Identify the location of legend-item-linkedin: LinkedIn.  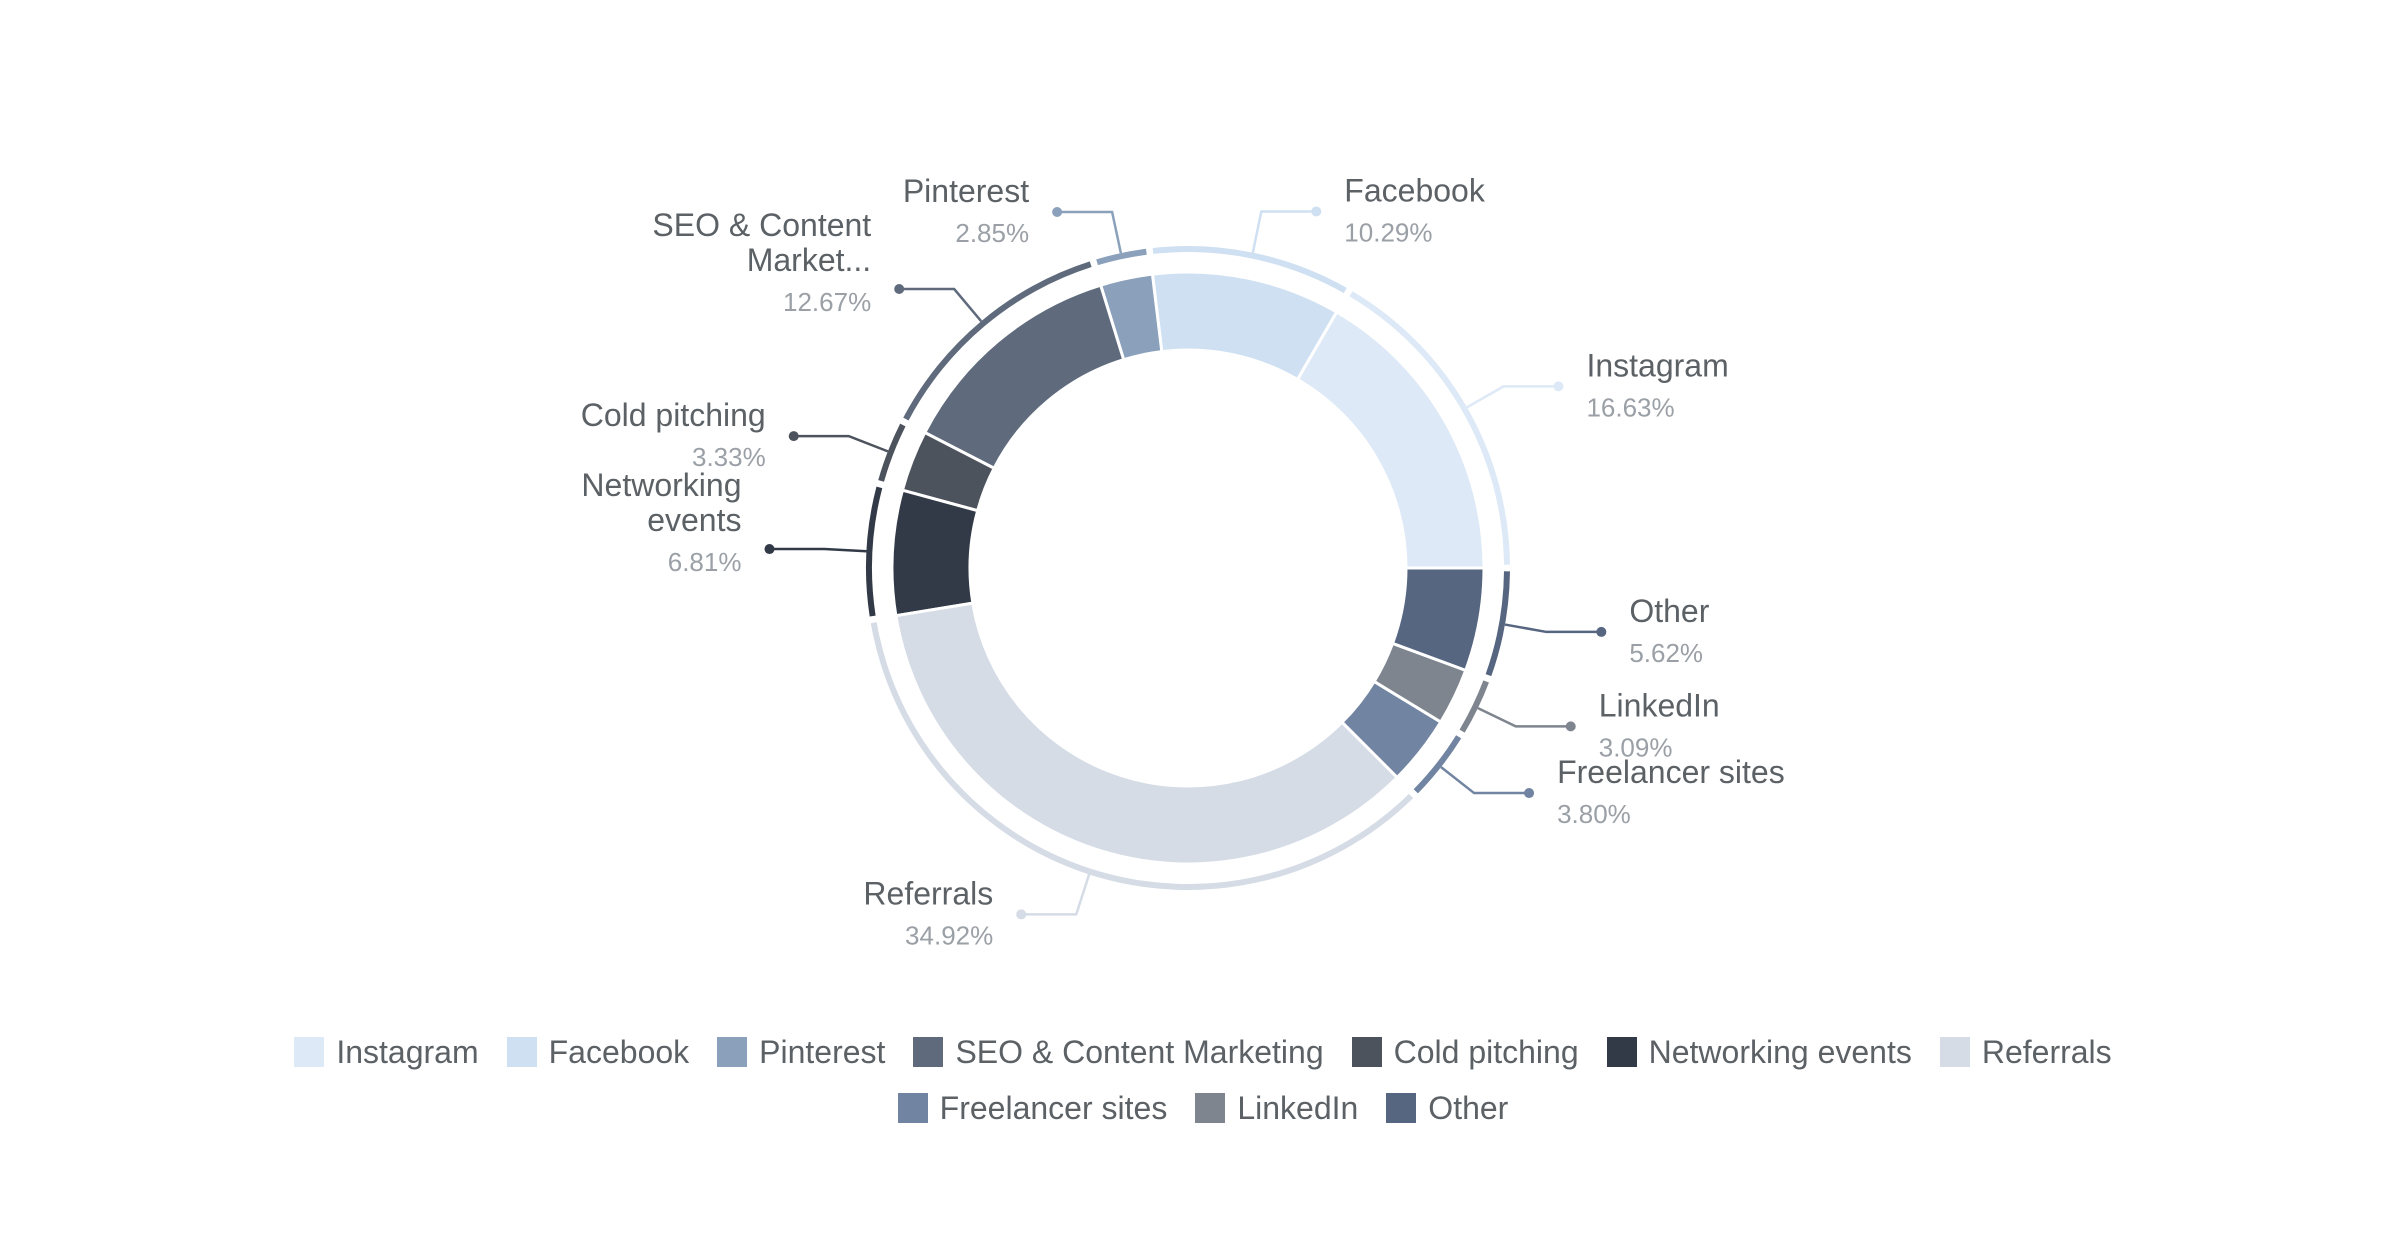
(1277, 1107).